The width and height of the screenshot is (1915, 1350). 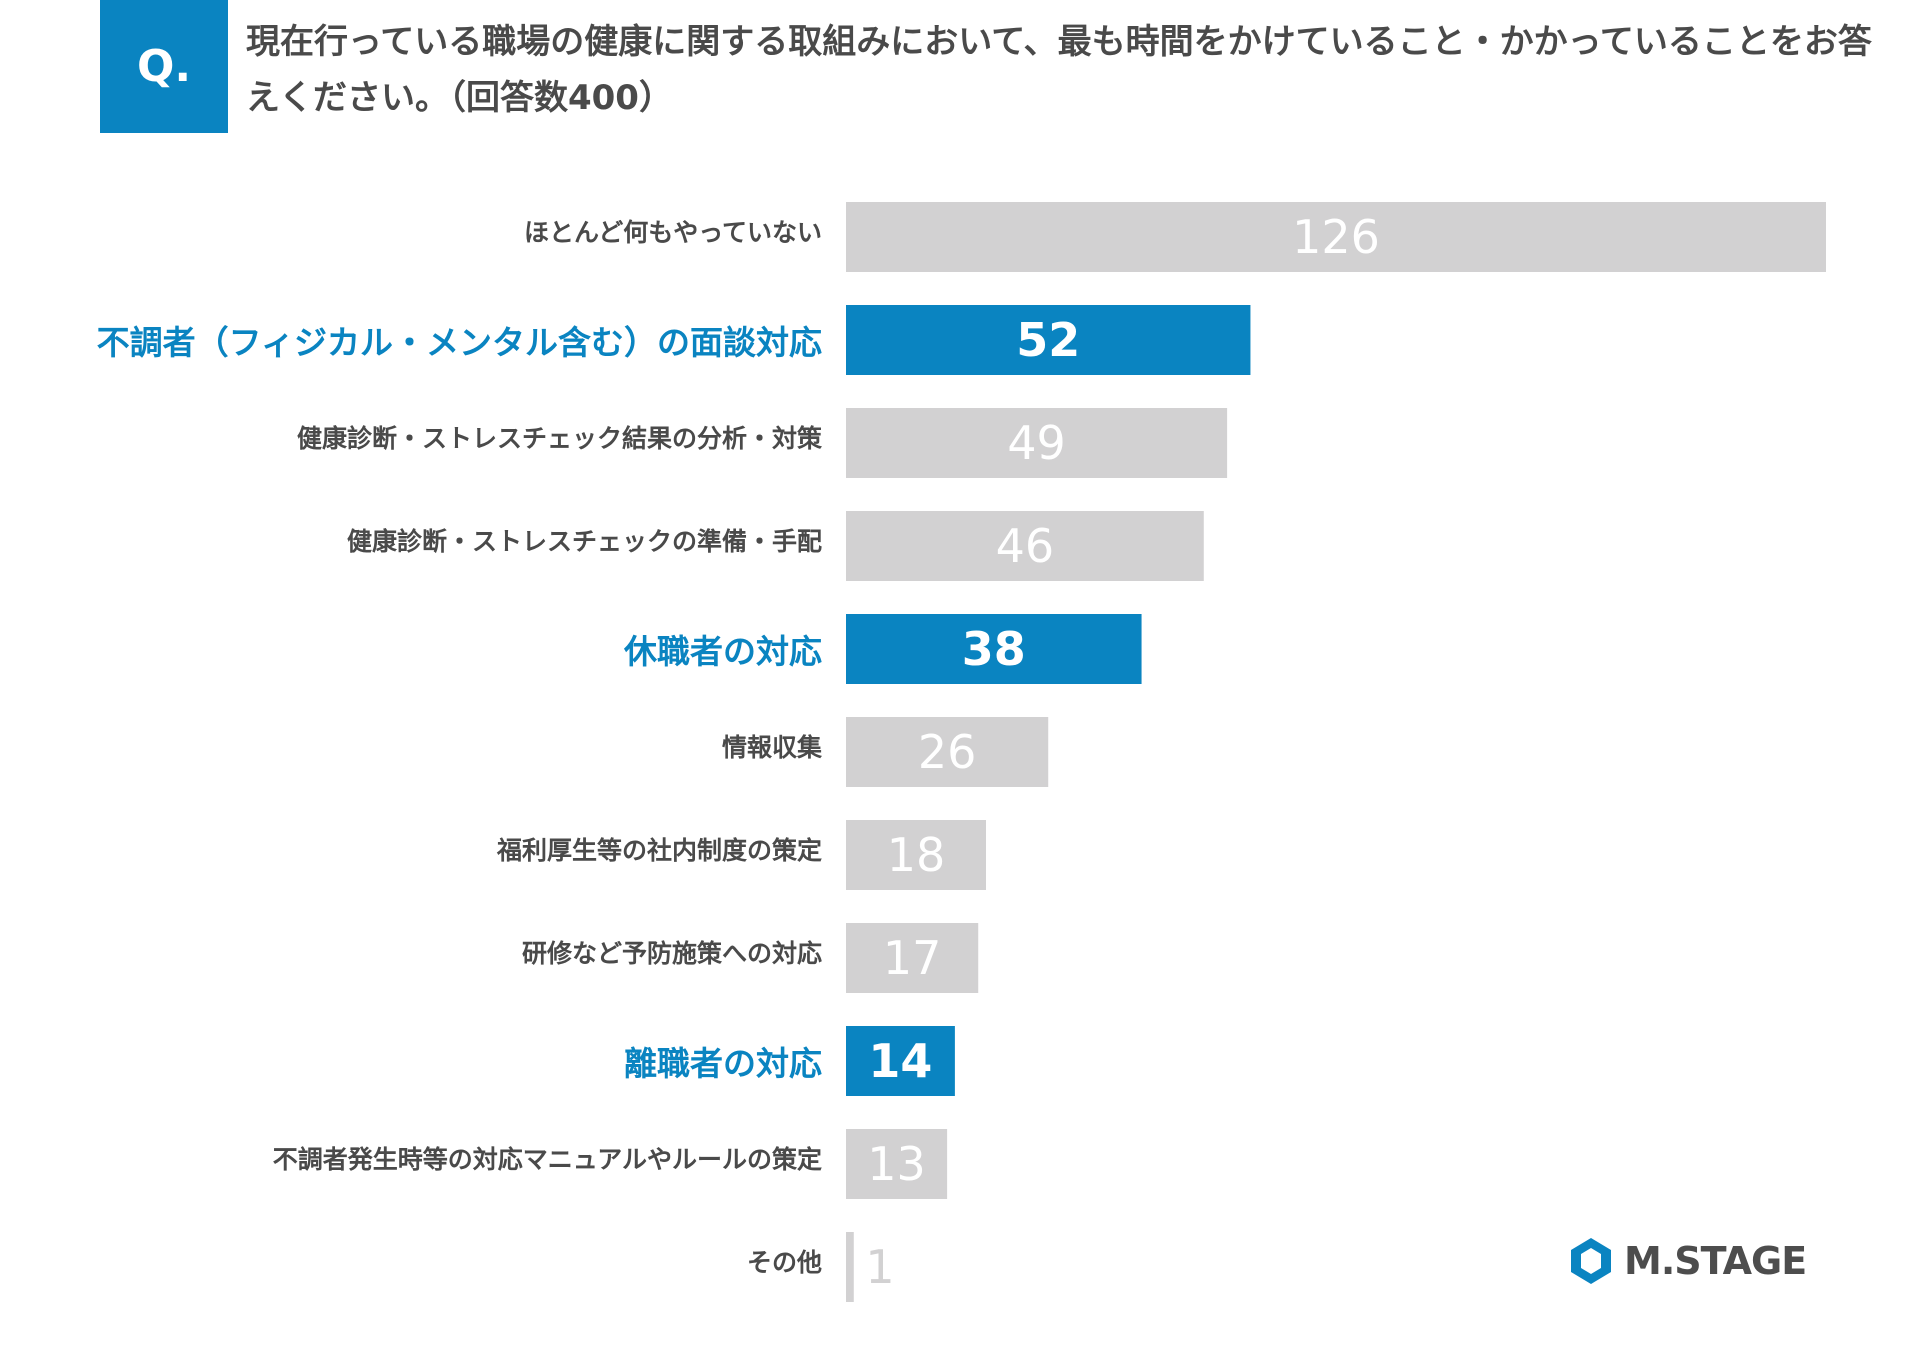 What do you see at coordinates (784, 1262) in the screenshot?
I see `category-label-10: その他` at bounding box center [784, 1262].